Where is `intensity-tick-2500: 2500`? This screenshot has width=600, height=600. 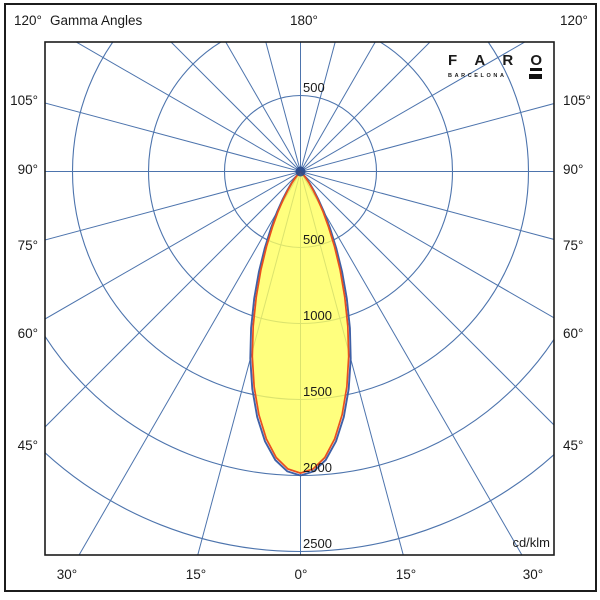
intensity-tick-2500: 2500 is located at coordinates (317, 543).